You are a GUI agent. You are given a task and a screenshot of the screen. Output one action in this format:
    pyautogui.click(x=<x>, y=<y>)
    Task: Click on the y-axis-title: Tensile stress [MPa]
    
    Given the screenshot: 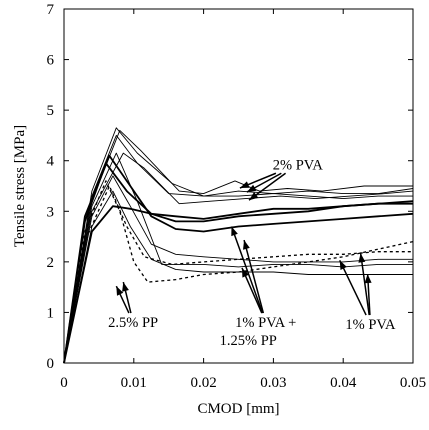 What is the action you would take?
    pyautogui.click(x=20, y=186)
    